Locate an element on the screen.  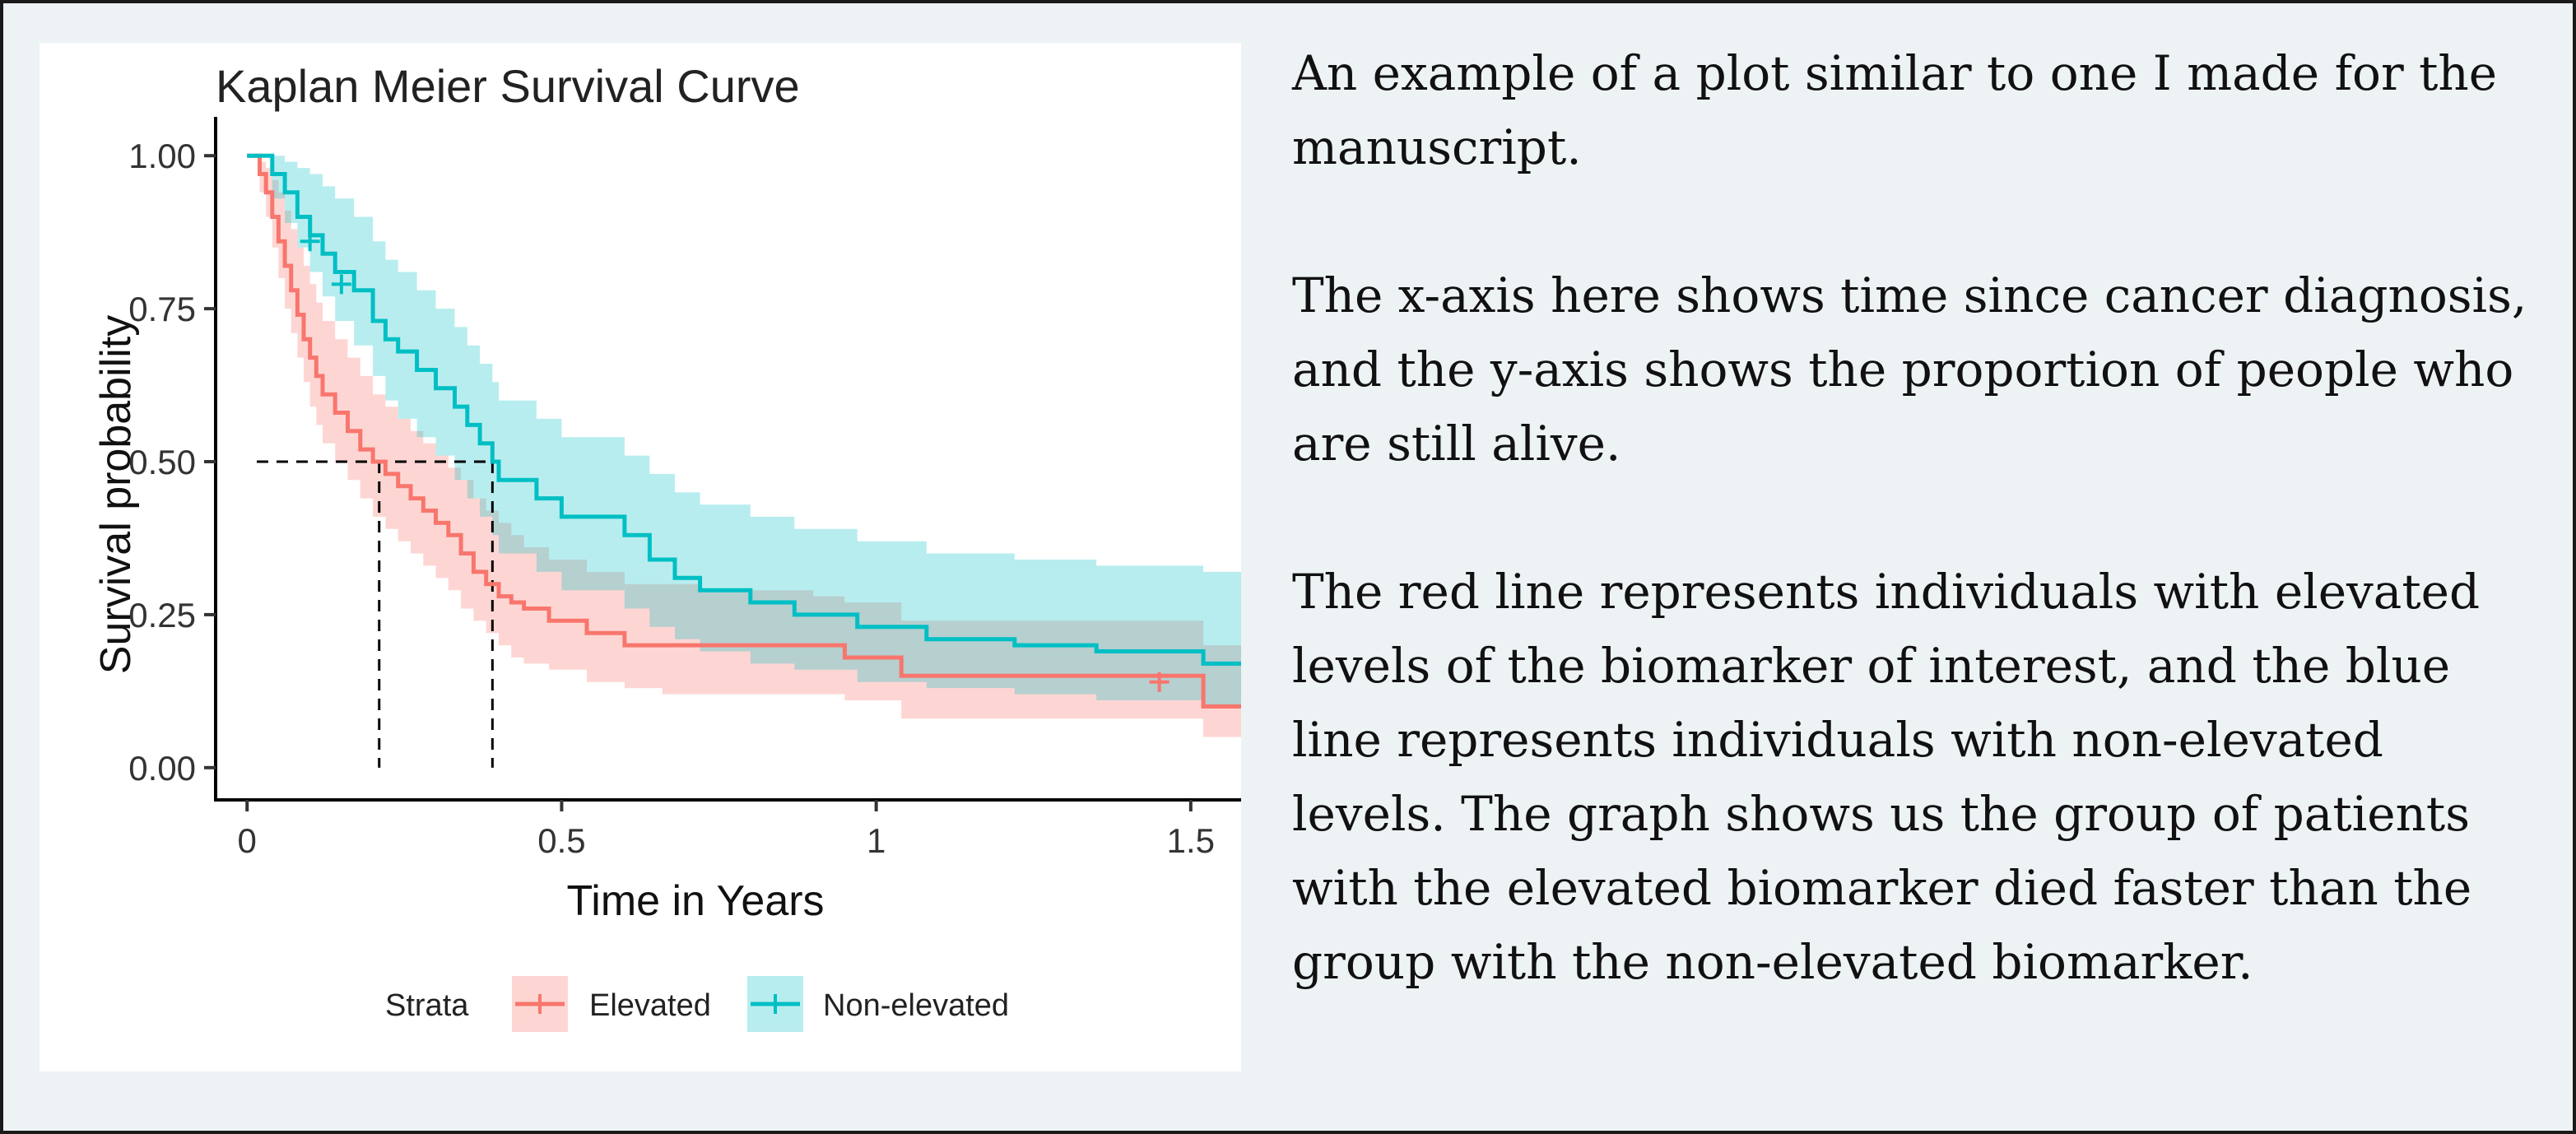
chart-title: Kaplan Meier Survival Curve is located at coordinates (508, 86).